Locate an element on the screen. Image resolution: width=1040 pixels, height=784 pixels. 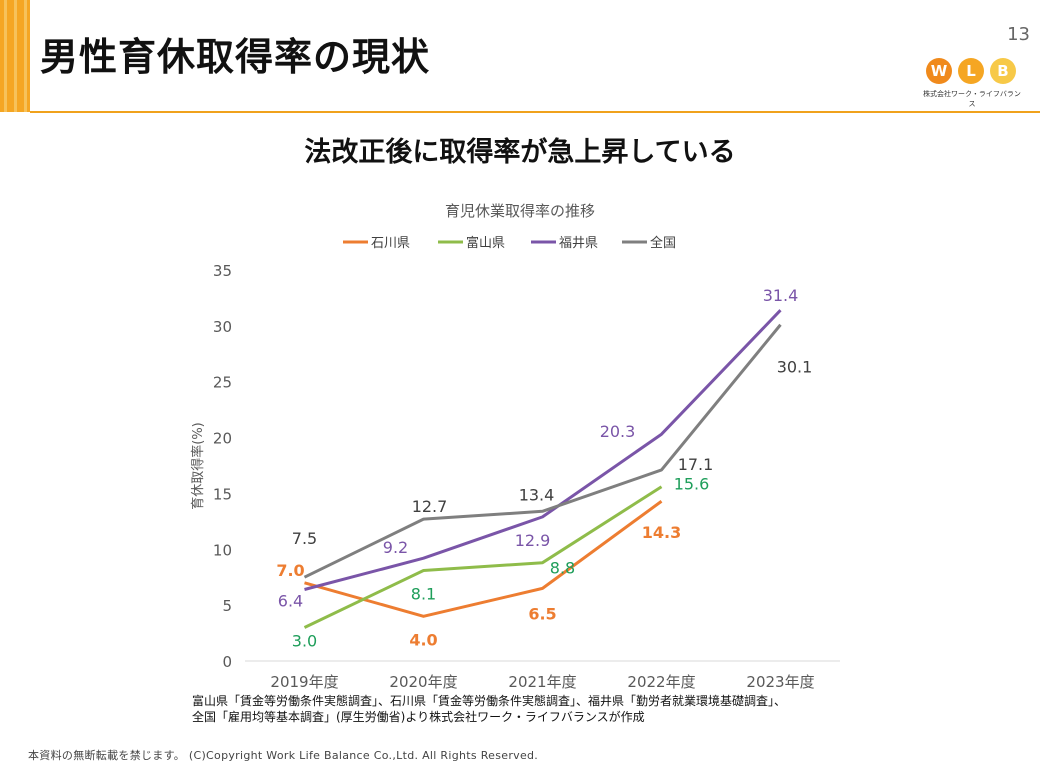
data-label: 8.8 is located at coordinates (562, 568).